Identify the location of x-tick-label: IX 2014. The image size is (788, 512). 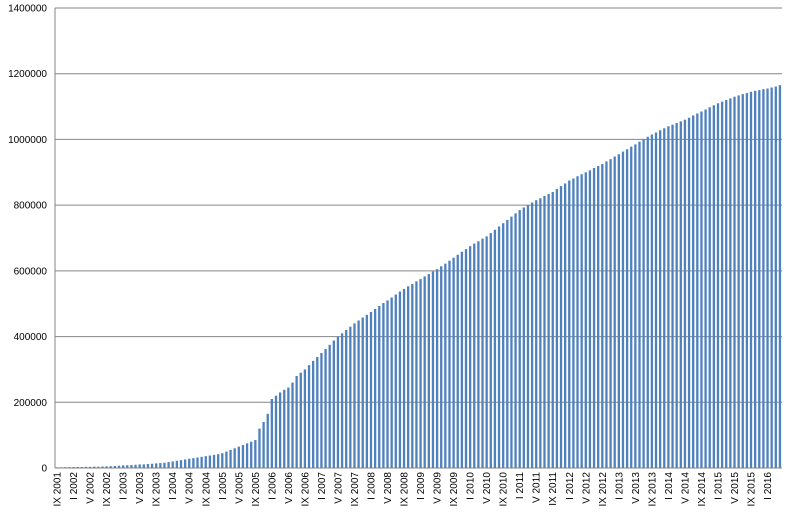
(702, 489).